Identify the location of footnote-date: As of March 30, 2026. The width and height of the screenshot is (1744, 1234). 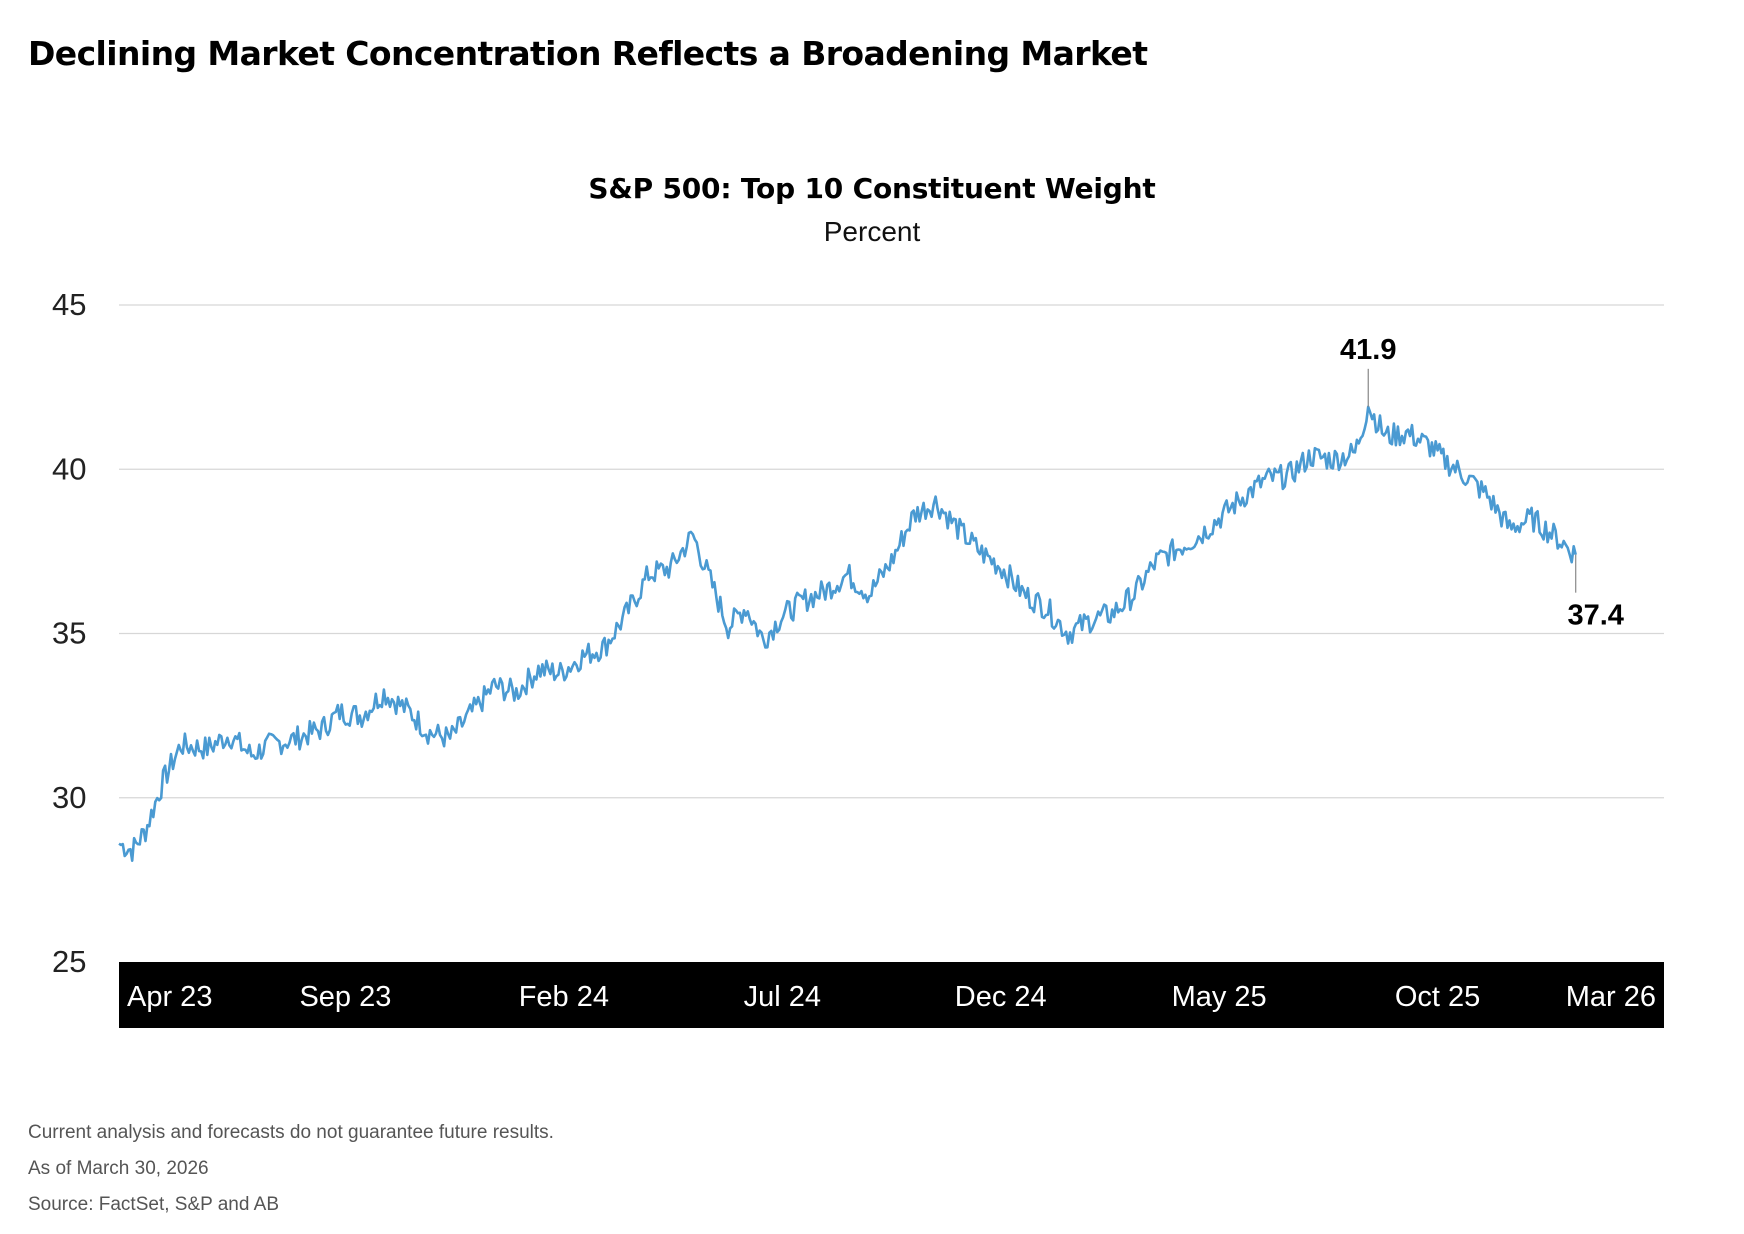
(118, 1168).